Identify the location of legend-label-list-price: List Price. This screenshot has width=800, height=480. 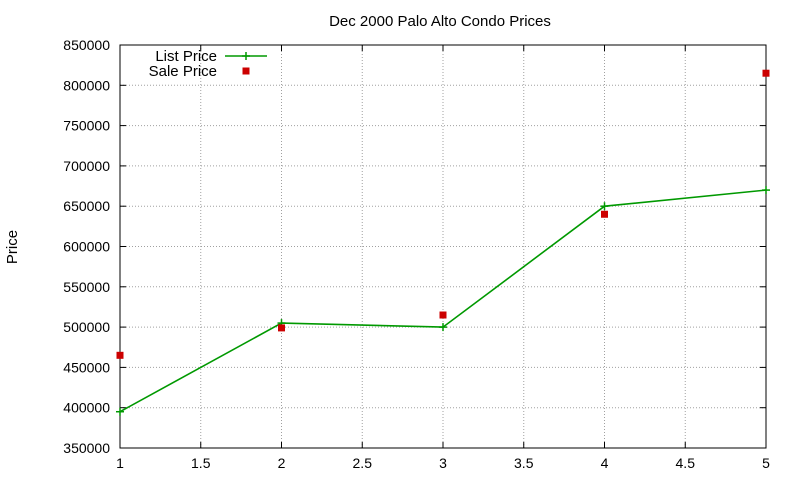
(186, 56).